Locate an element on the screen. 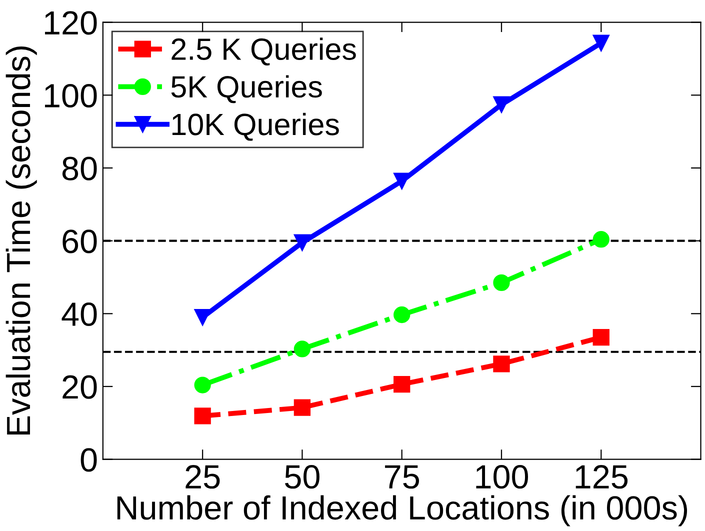  legend-label: 10K Queries is located at coordinates (255, 126).